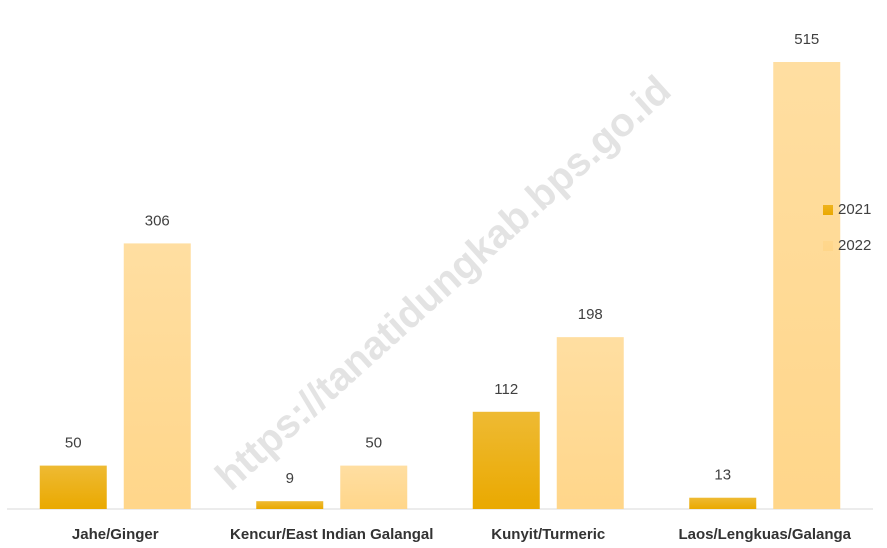 The height and width of the screenshot is (548, 887). Describe the element at coordinates (722, 475) in the screenshot. I see `data-label: 13` at that location.